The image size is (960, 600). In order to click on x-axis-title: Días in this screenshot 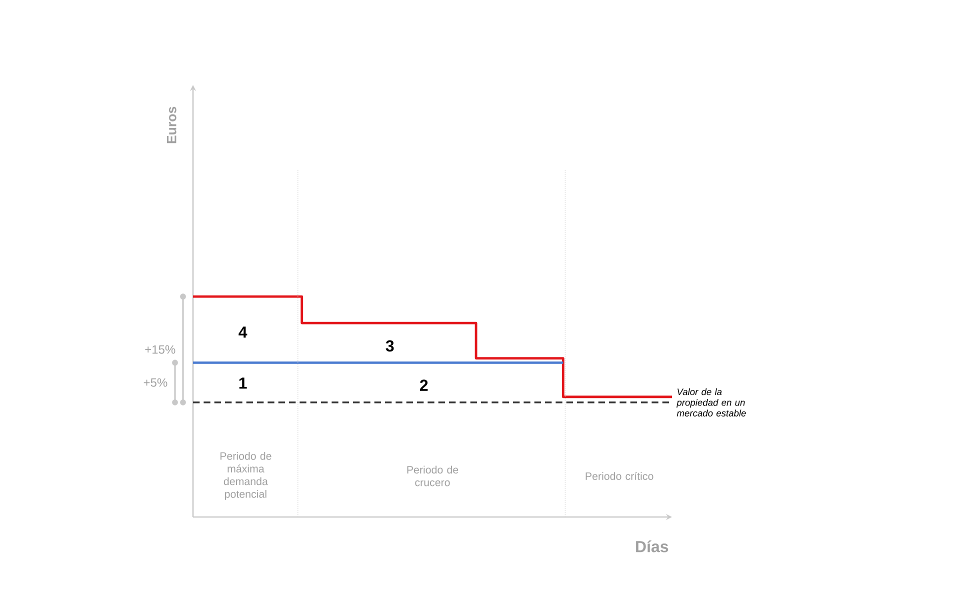, I will do `click(652, 546)`.